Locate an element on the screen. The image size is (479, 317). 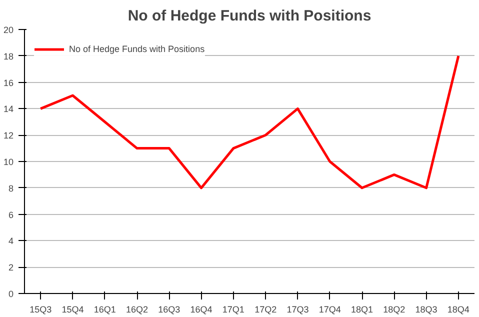
y-tick-label: 12 is located at coordinates (8, 135).